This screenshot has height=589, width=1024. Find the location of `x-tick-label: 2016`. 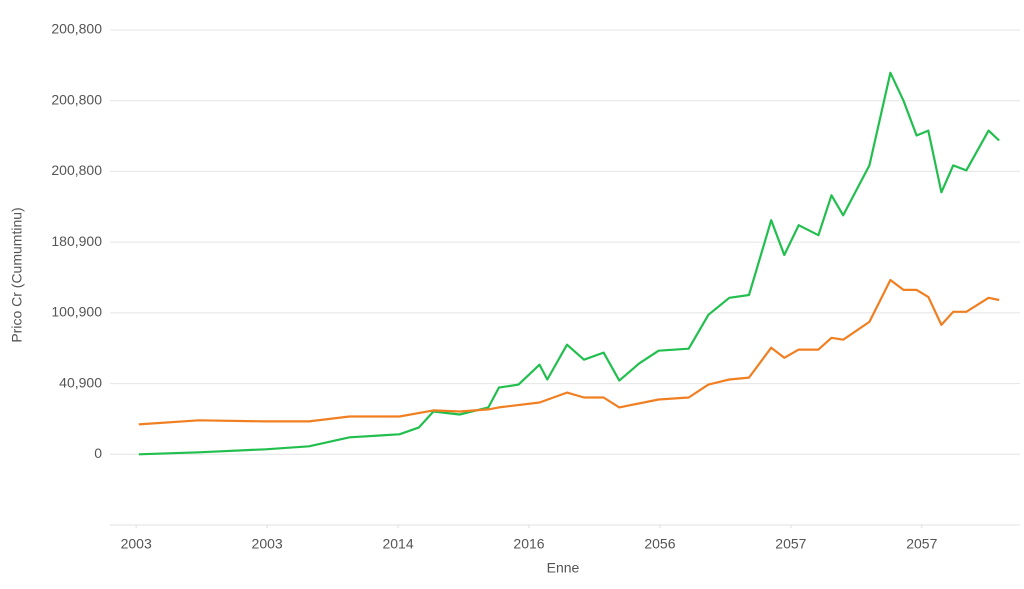

x-tick-label: 2016 is located at coordinates (528, 544).